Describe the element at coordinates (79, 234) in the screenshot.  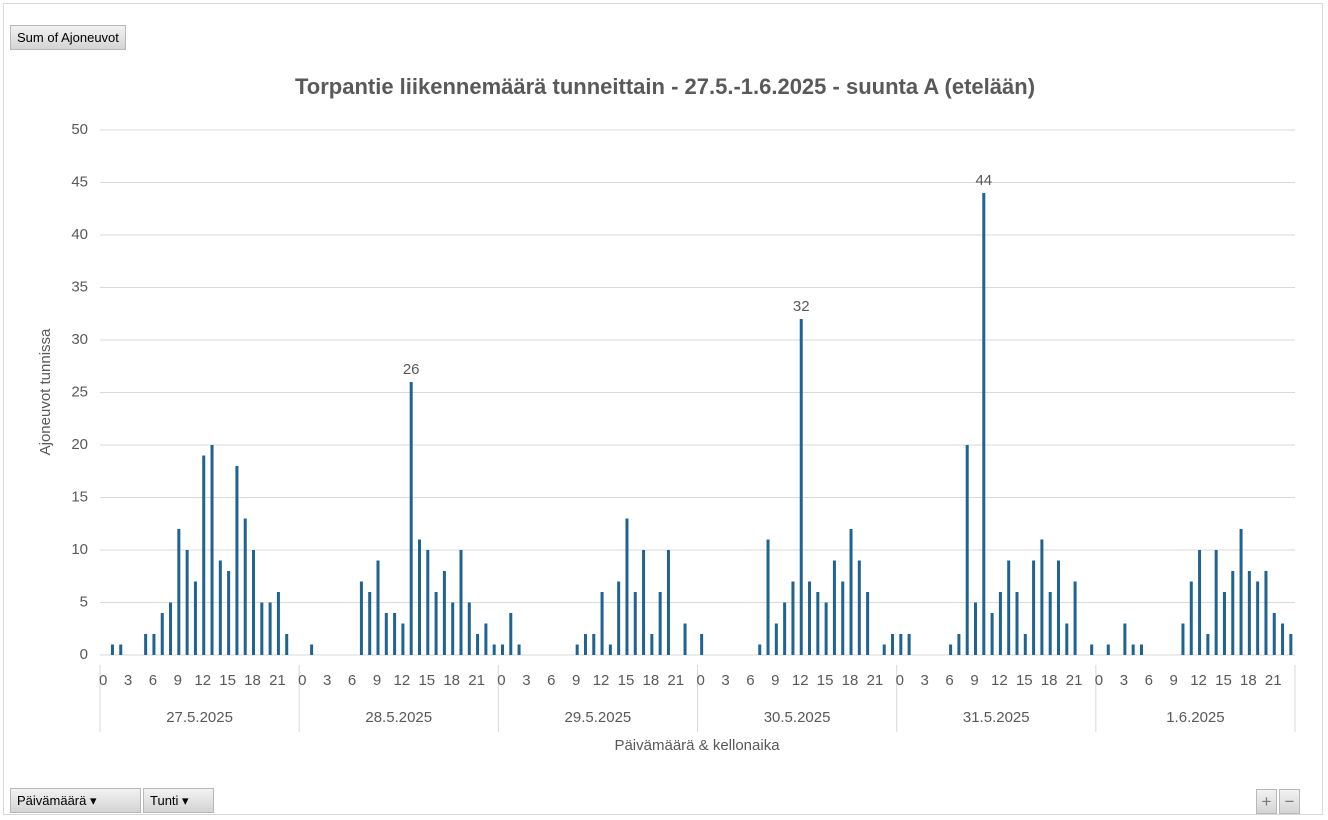
I see `y-tick-label: 40` at that location.